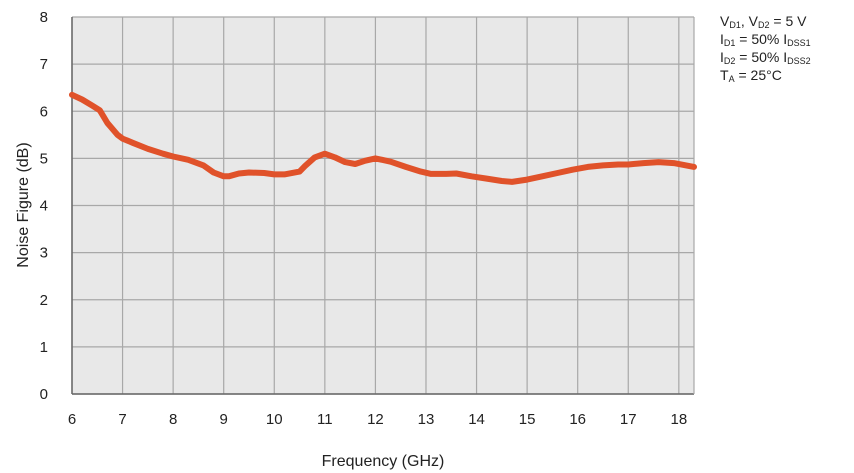  I want to click on y-tick-label: 1, so click(44, 347).